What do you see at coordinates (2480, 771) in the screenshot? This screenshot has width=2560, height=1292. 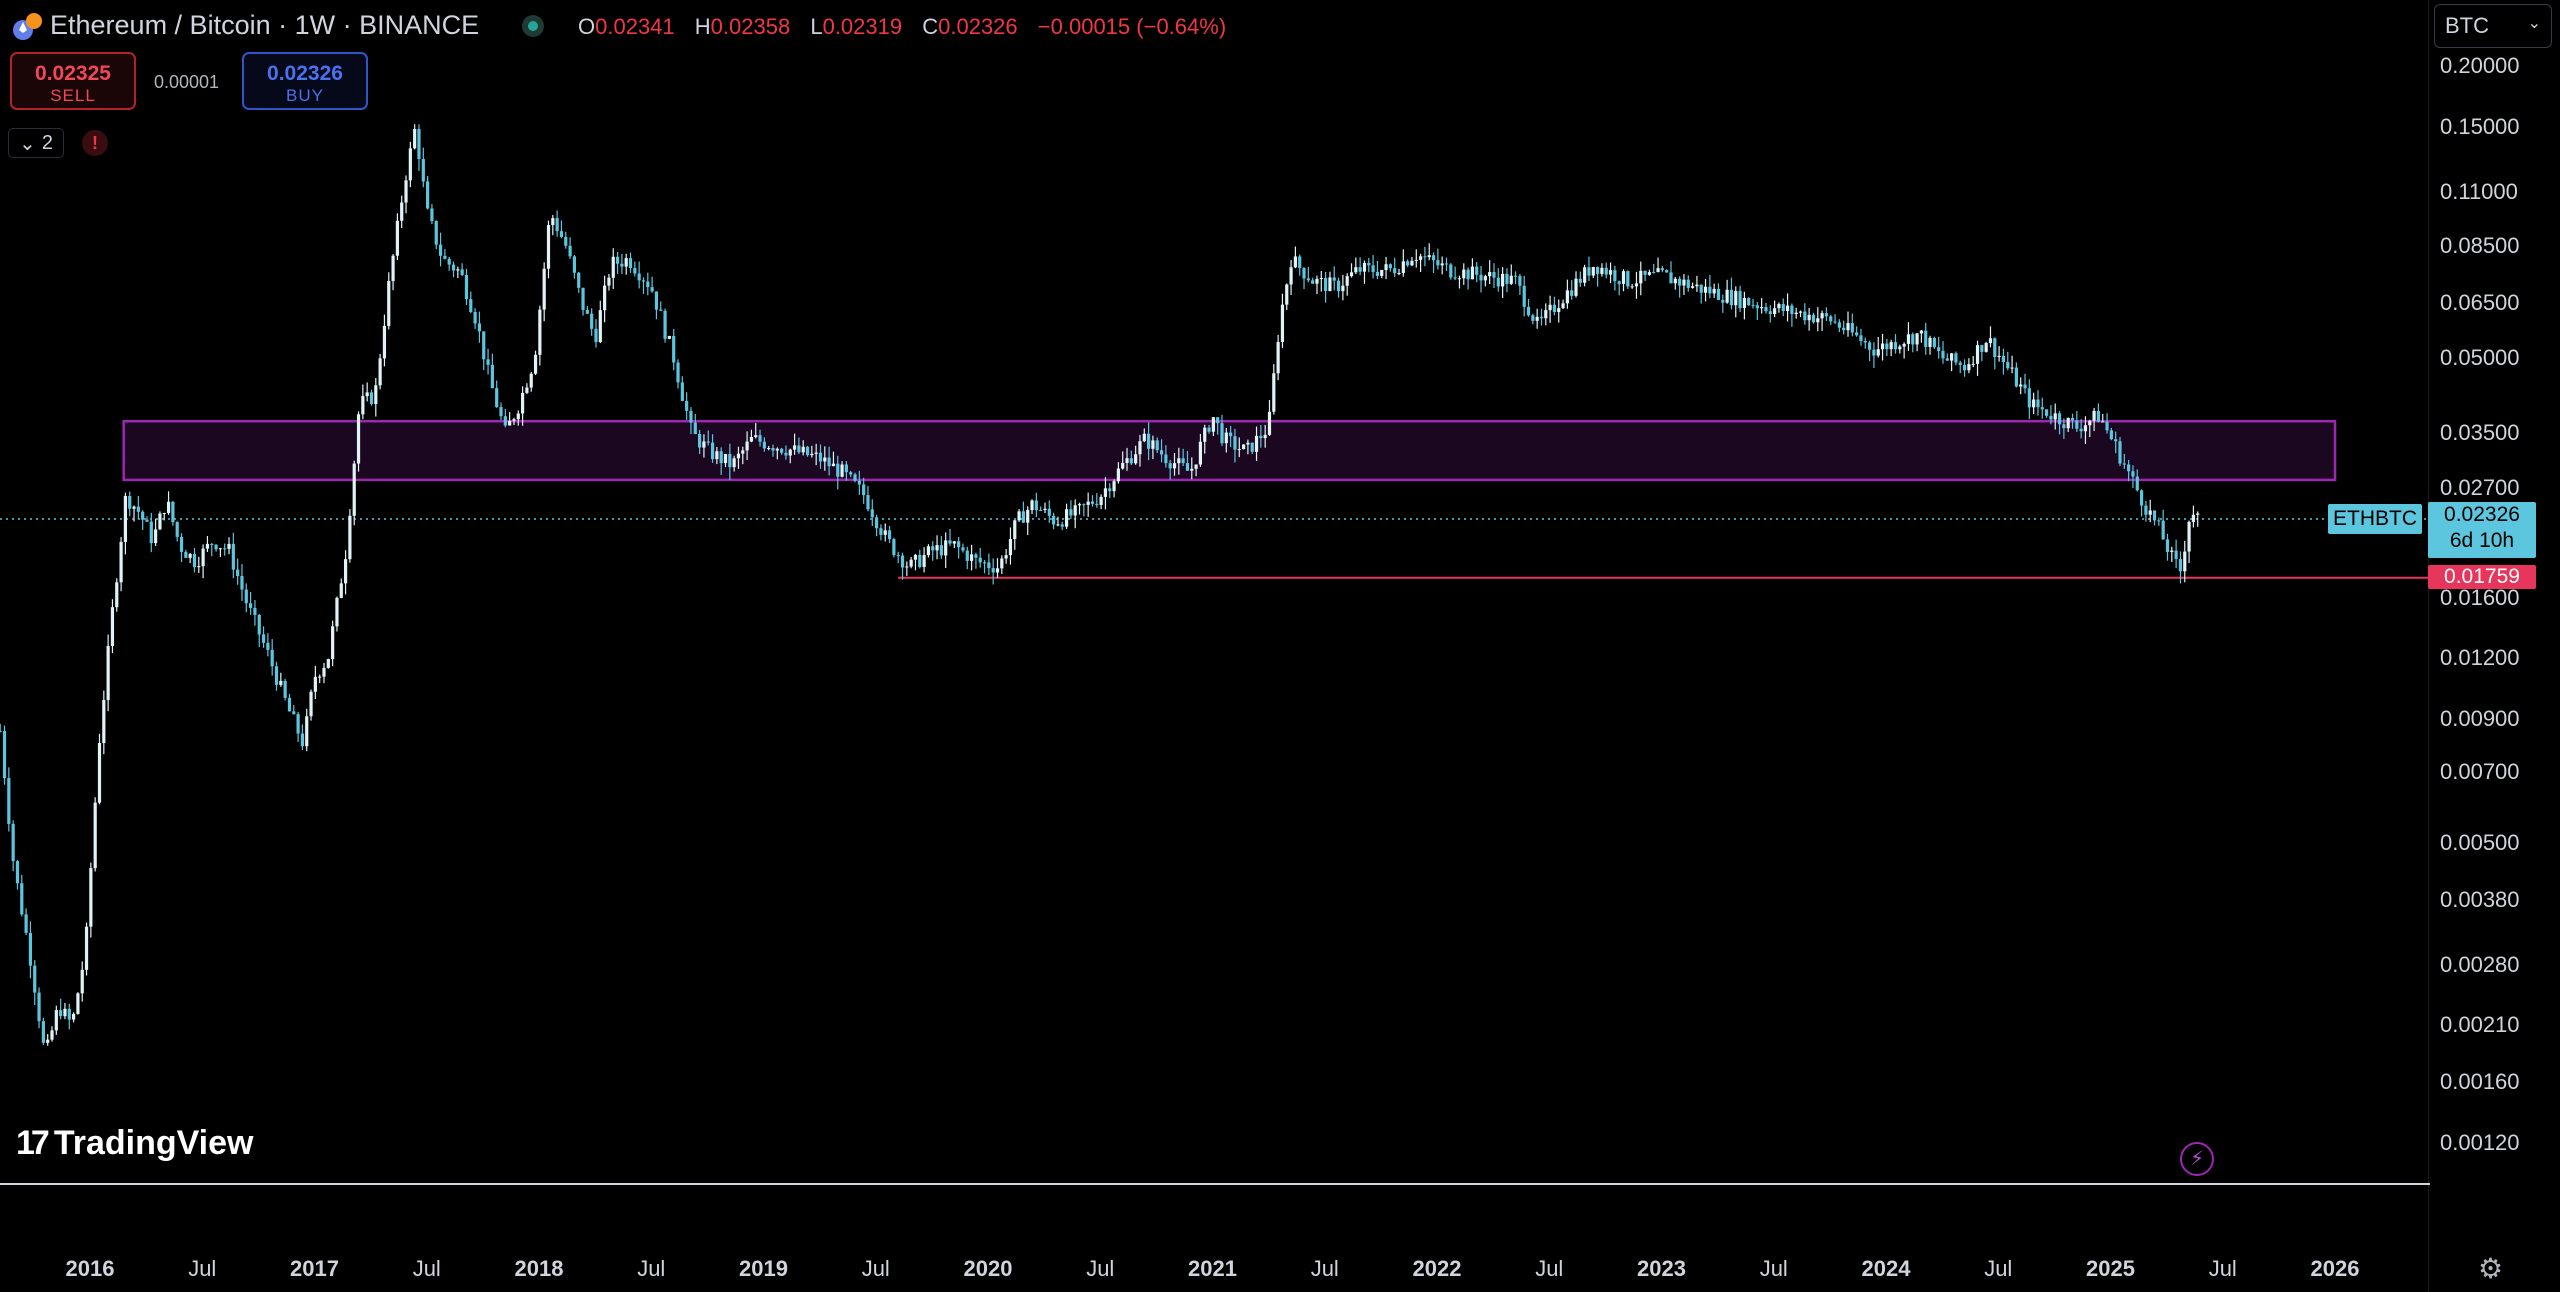 I see `price-tick-label: 0.00700` at bounding box center [2480, 771].